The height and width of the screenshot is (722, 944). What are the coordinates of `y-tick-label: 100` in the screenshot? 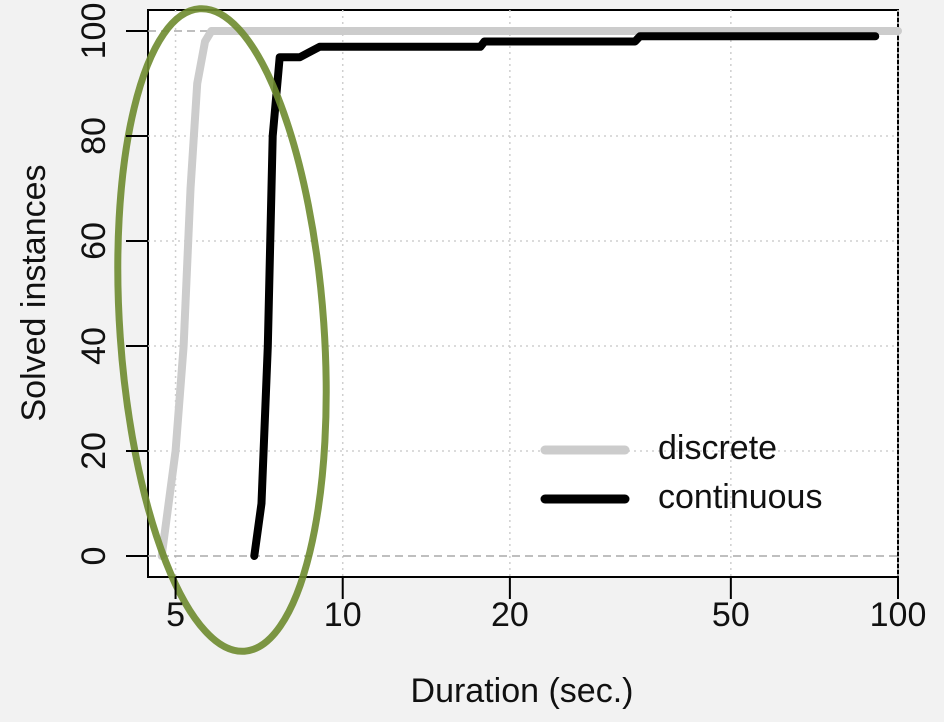 It's located at (94, 31).